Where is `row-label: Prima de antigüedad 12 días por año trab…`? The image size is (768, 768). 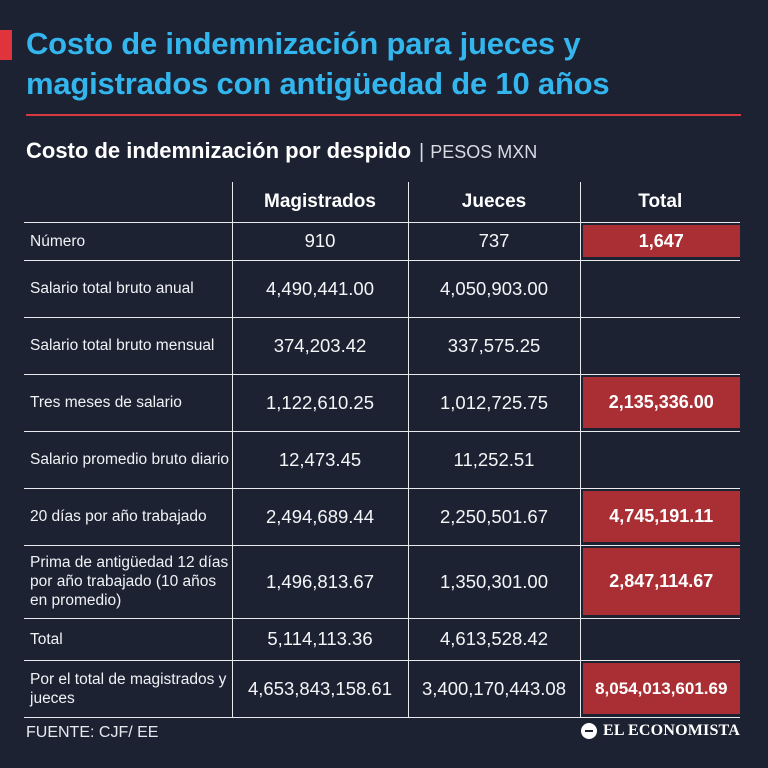
row-label: Prima de antigüedad 12 días por año trab… is located at coordinates (128, 581).